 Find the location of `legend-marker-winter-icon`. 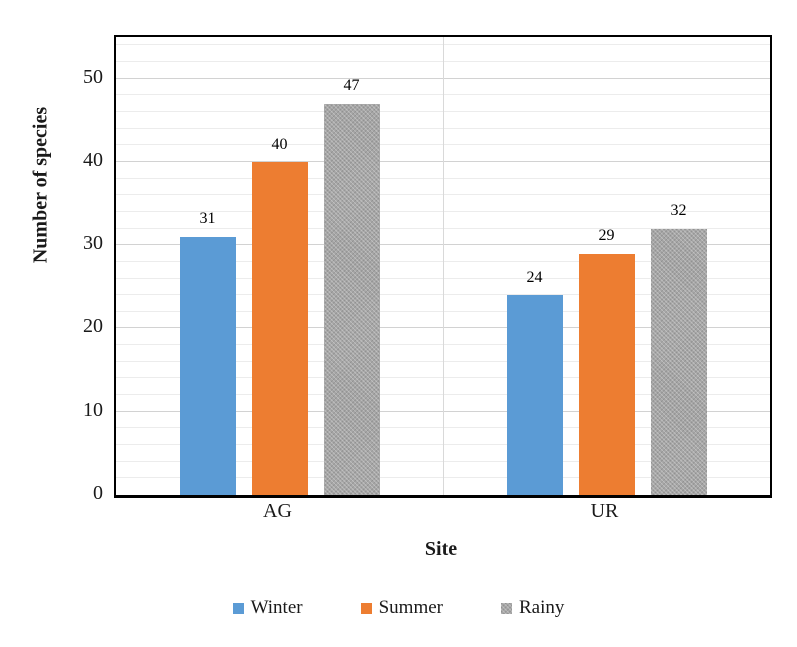

legend-marker-winter-icon is located at coordinates (238, 608).